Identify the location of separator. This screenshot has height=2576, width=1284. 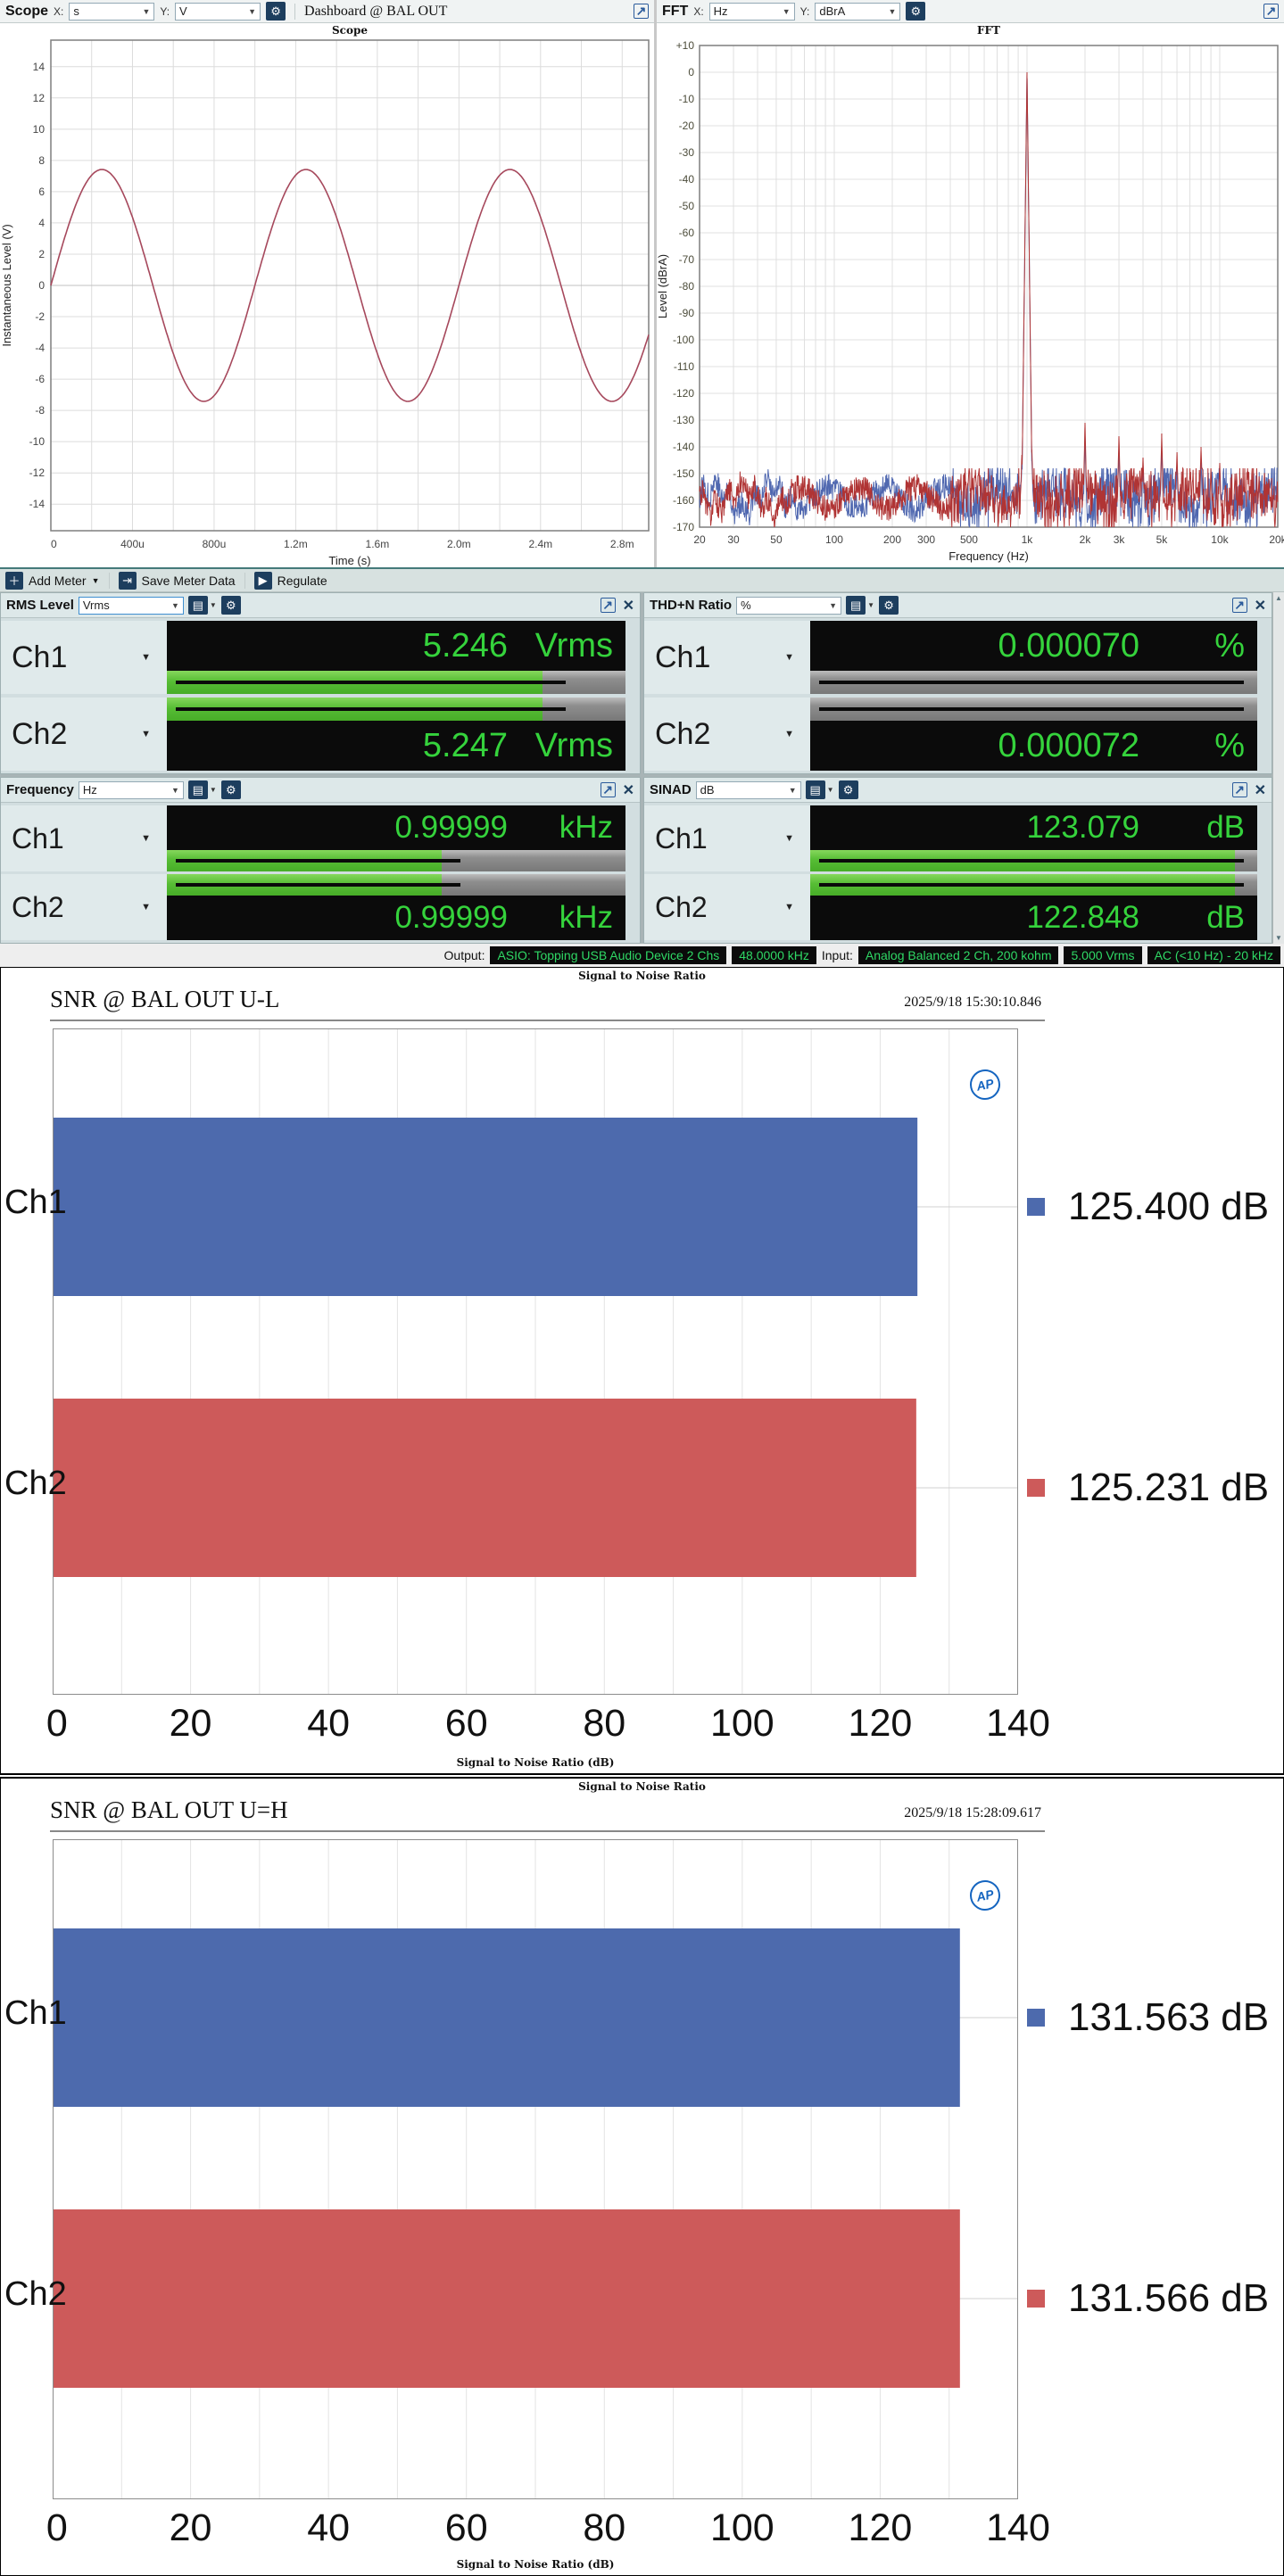
(245, 581).